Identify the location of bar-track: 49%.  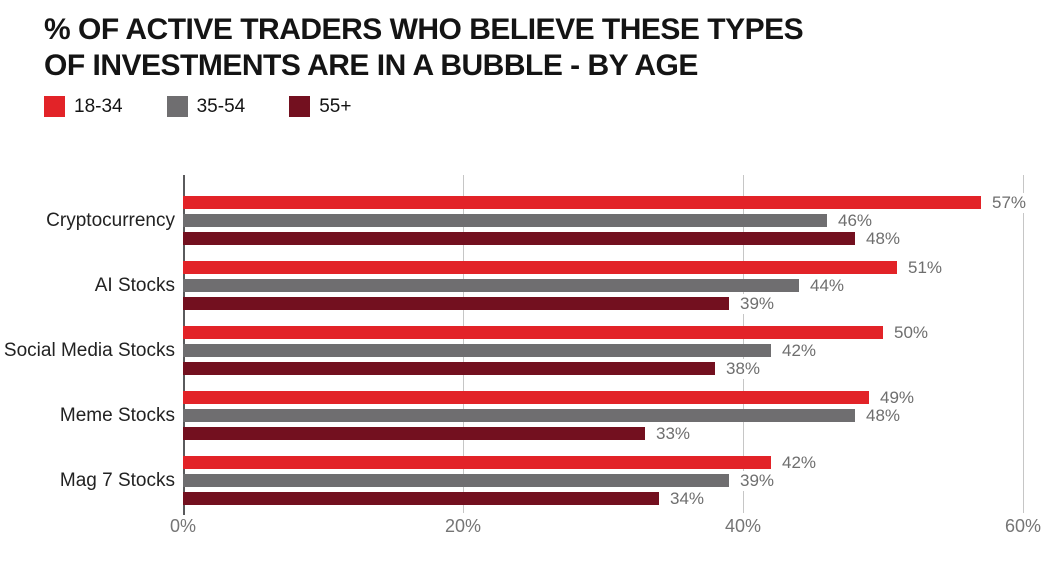
(603, 397).